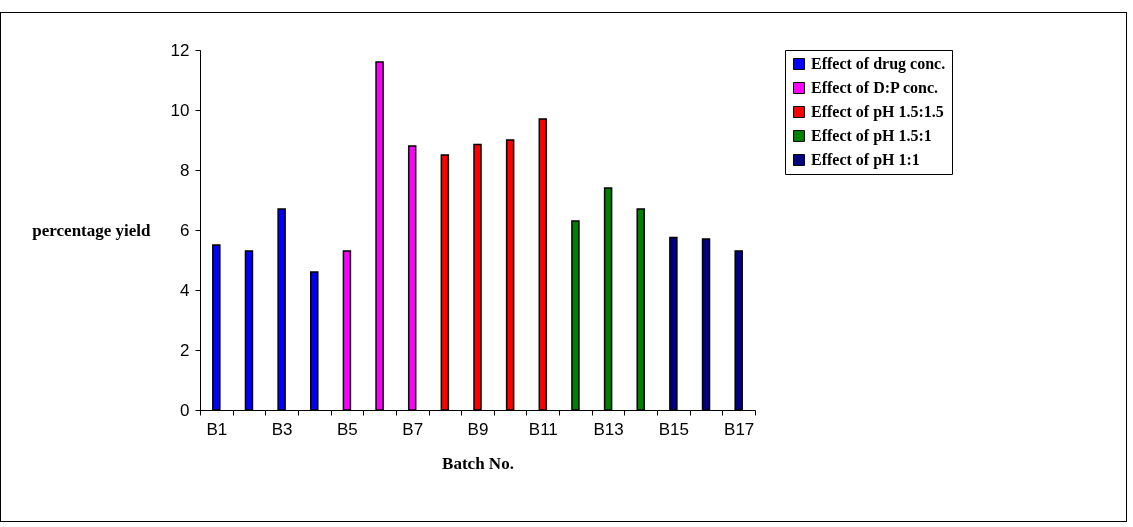 The width and height of the screenshot is (1133, 527). Describe the element at coordinates (185, 170) in the screenshot. I see `y-tick-label: 8` at that location.